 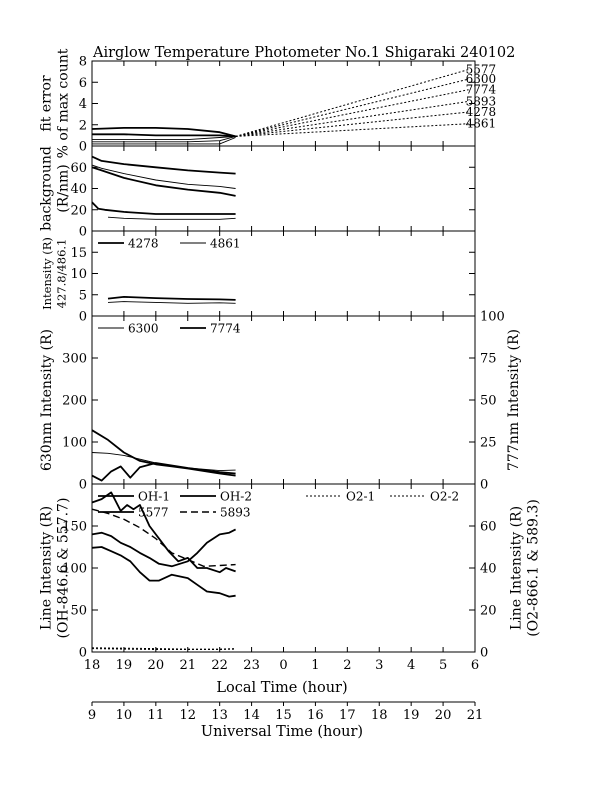 What do you see at coordinates (379, 665) in the screenshot?
I see `x-tick-label-local: 3` at bounding box center [379, 665].